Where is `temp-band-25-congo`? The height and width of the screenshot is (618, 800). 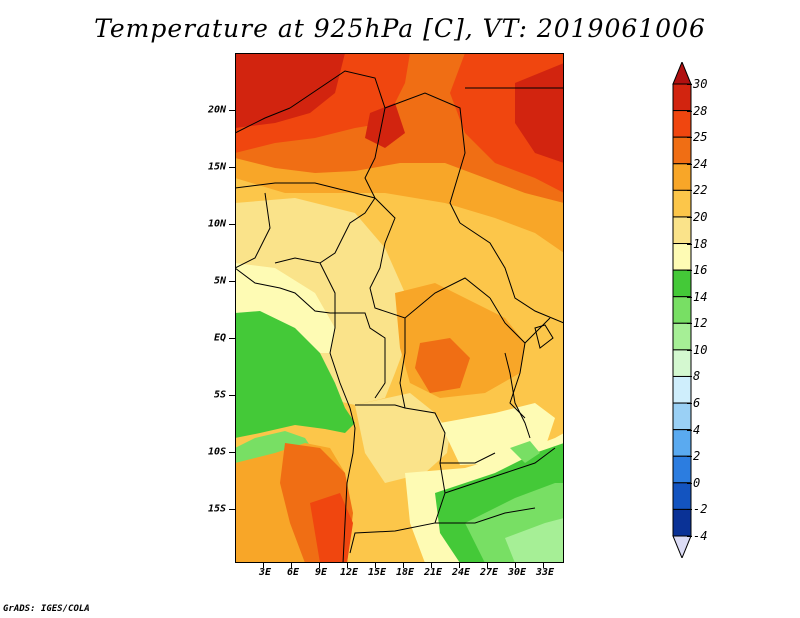
temp-band-25-congo is located at coordinates (442, 365).